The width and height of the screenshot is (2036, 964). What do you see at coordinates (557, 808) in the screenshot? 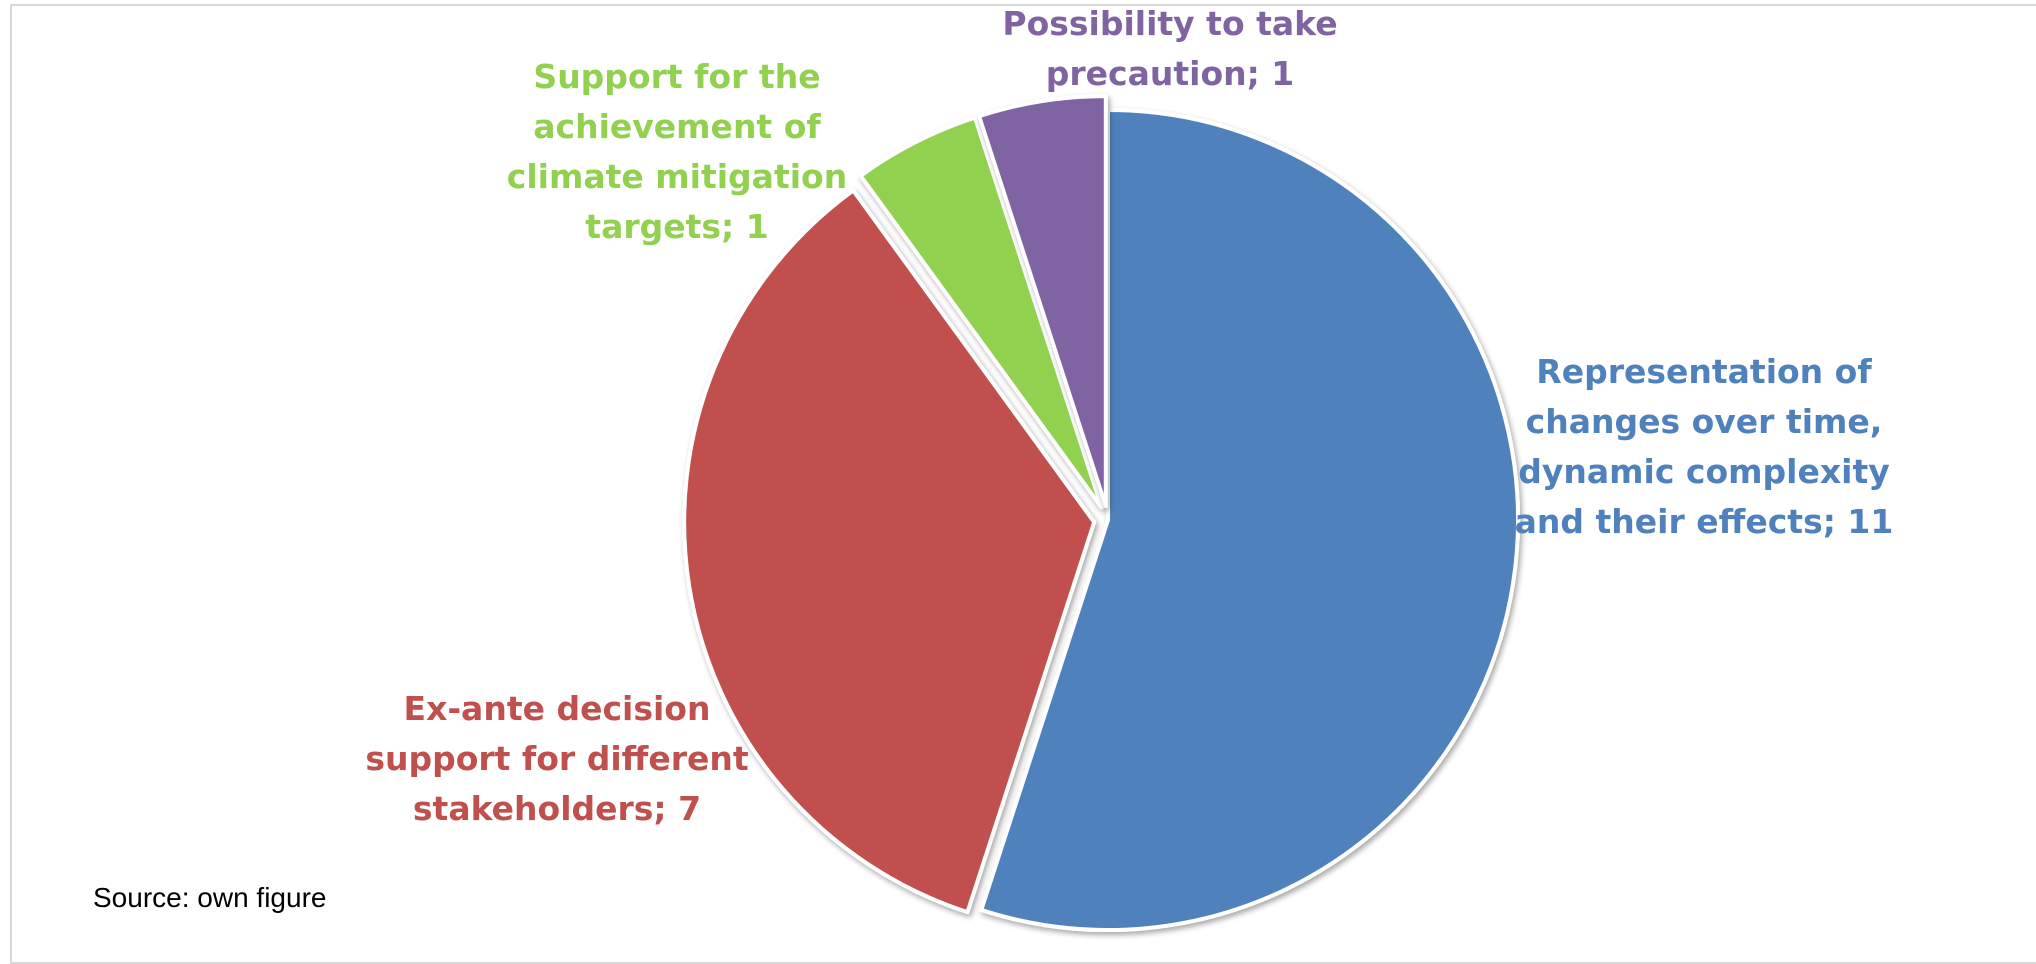
I see `slice-label-line: stakeholders; 7` at bounding box center [557, 808].